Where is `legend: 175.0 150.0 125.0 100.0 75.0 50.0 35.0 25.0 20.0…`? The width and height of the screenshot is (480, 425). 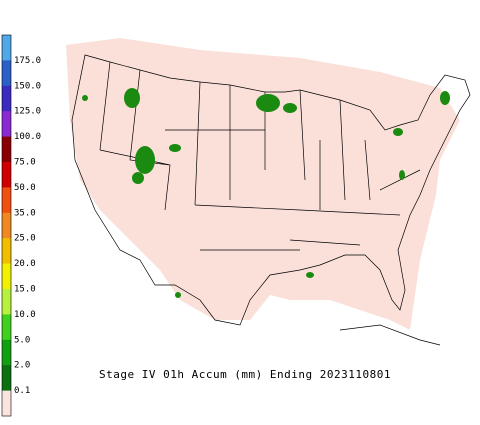
legend: 175.0 150.0 125.0 100.0 75.0 50.0 35.0 25.0 20.0… is located at coordinates (21, 225).